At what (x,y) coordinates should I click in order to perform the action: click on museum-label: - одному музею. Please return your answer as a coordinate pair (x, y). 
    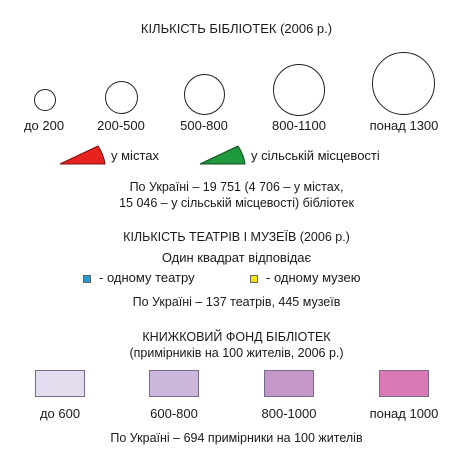
    Looking at the image, I should click on (313, 277).